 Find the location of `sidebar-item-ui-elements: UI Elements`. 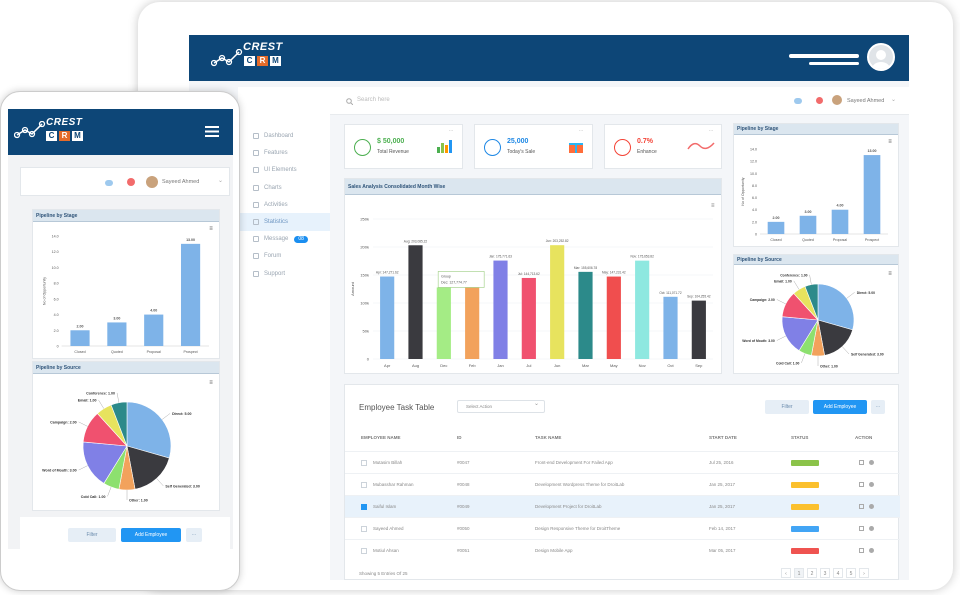

sidebar-item-ui-elements: UI Elements is located at coordinates (284, 170).